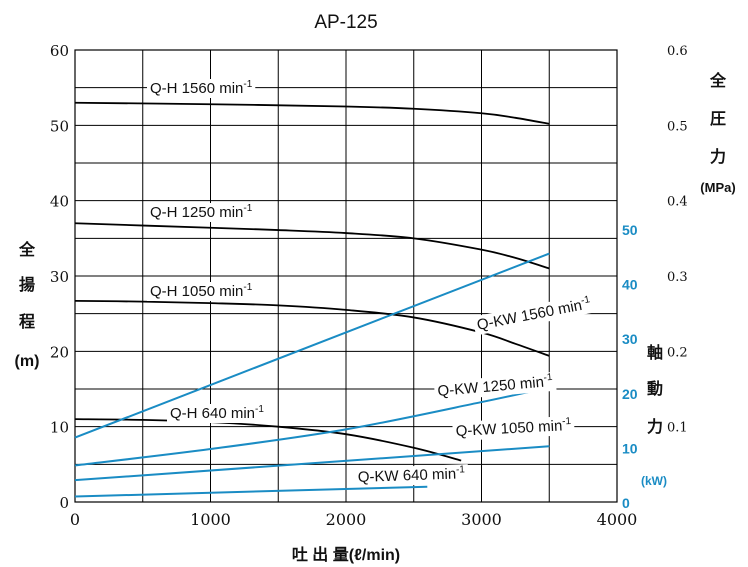 This screenshot has height=567, width=748. What do you see at coordinates (630, 394) in the screenshot?
I see `power-tick-label: 20` at bounding box center [630, 394].